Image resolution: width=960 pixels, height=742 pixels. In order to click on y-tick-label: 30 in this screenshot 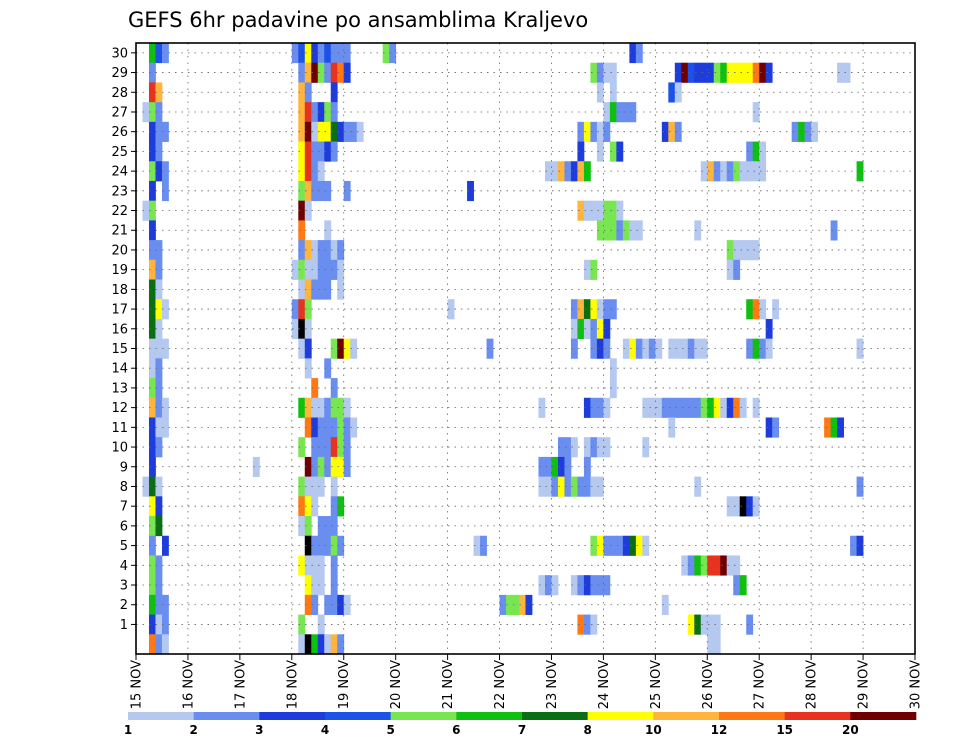, I will do `click(119, 53)`.